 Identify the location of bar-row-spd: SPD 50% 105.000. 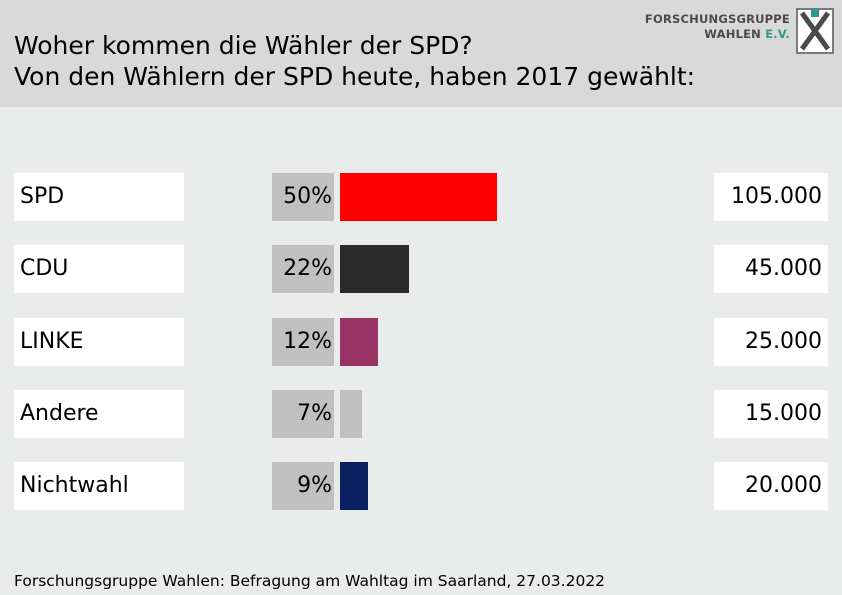
(421, 197).